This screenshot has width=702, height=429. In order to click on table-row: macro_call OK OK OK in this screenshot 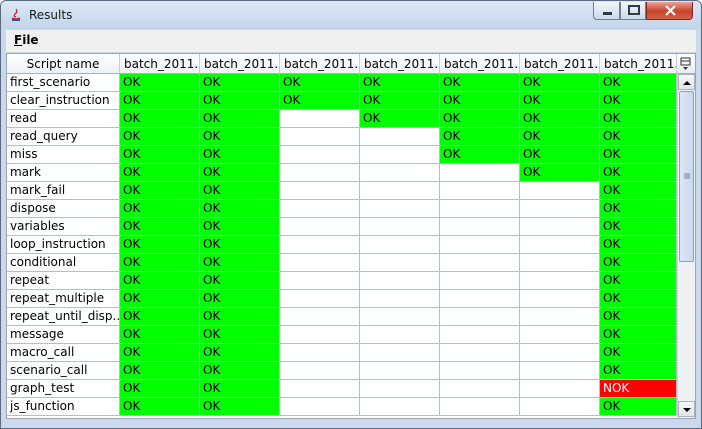, I will do `click(342, 353)`.